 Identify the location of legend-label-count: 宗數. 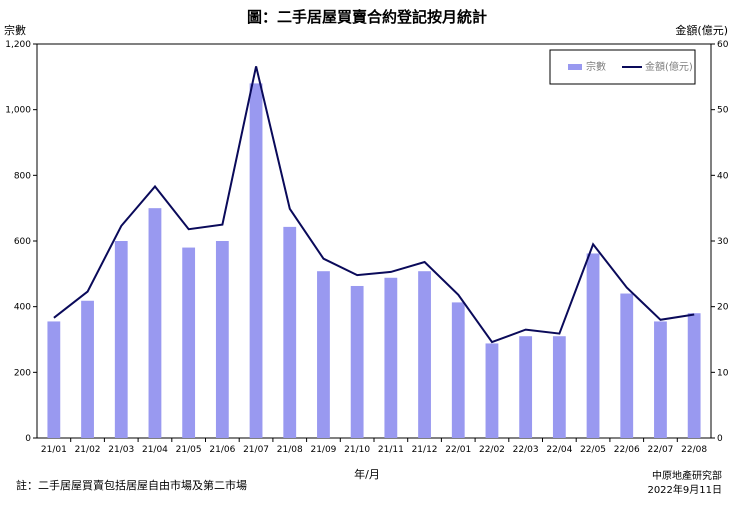
(596, 66).